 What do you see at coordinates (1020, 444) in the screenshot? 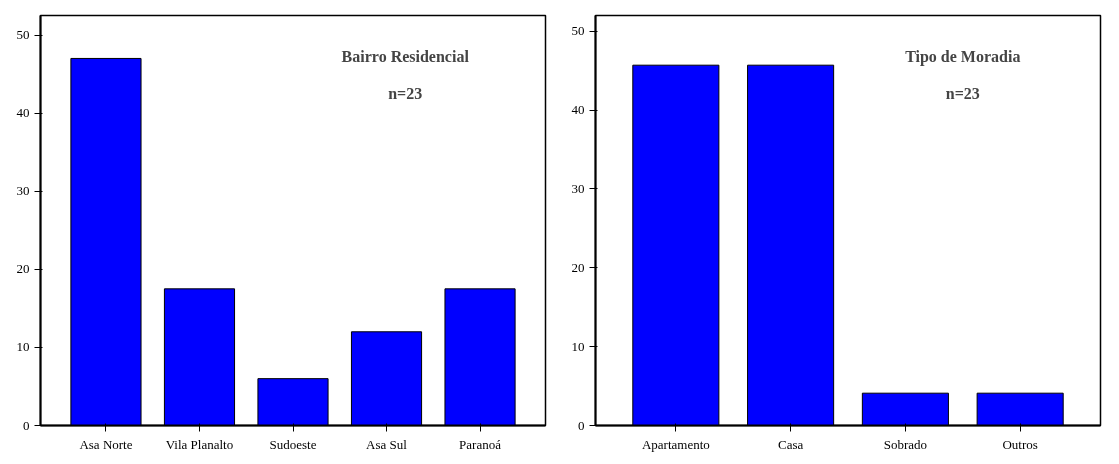
I see `x-tick-label: Outros` at bounding box center [1020, 444].